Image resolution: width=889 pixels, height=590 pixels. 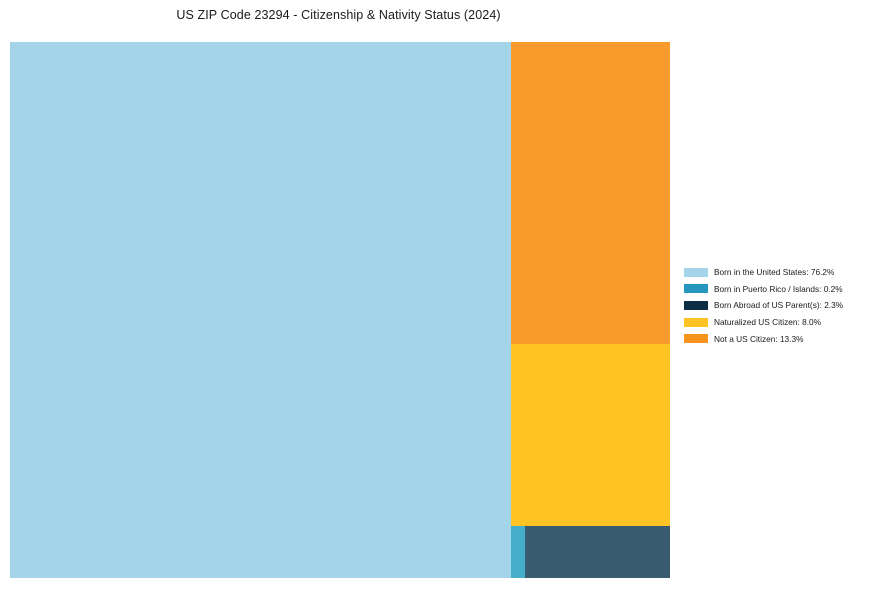 I want to click on legend-item-label: Born in Puerto Rico / Islands: 0.2%, so click(x=778, y=288).